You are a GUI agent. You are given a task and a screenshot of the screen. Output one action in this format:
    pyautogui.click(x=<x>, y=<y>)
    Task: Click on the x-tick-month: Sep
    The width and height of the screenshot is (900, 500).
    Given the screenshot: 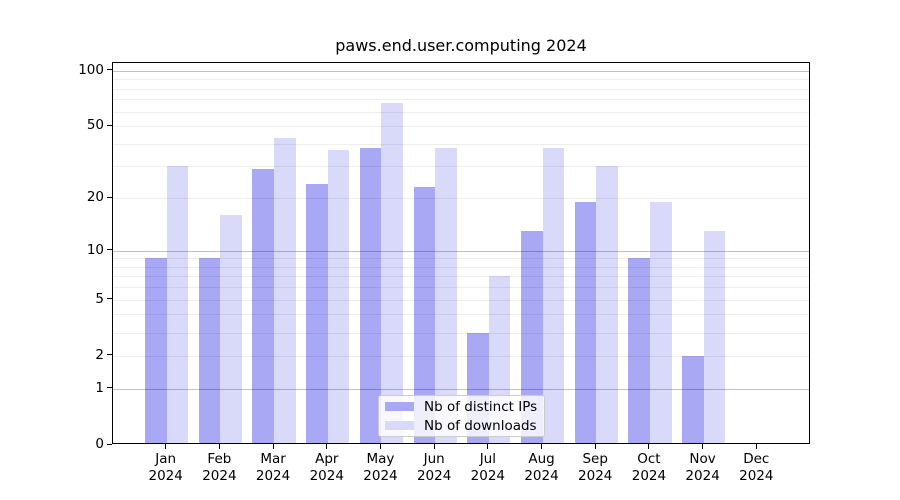 What is the action you would take?
    pyautogui.click(x=595, y=459)
    